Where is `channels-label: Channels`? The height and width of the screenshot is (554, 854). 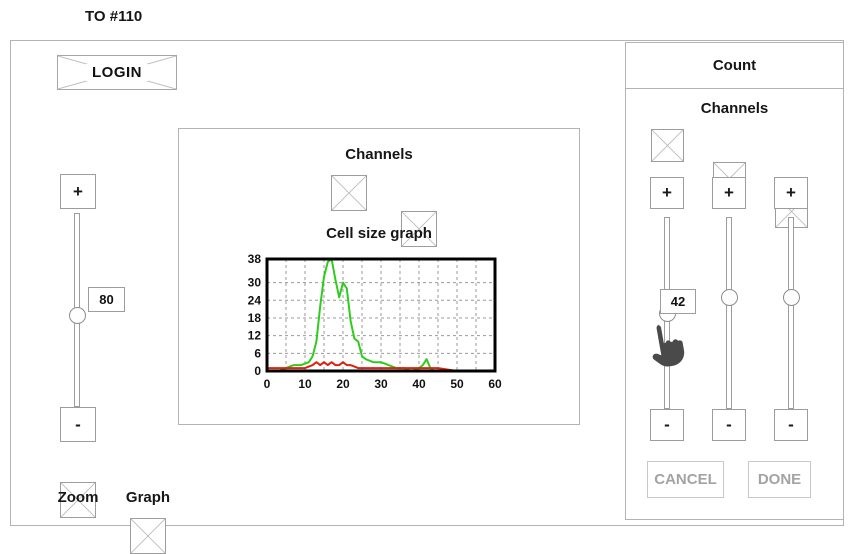
channels-label: Channels is located at coordinates (379, 154).